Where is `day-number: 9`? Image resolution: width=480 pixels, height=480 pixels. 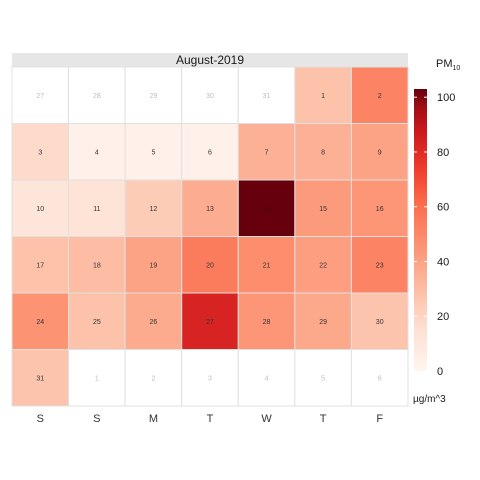
day-number: 9 is located at coordinates (380, 152).